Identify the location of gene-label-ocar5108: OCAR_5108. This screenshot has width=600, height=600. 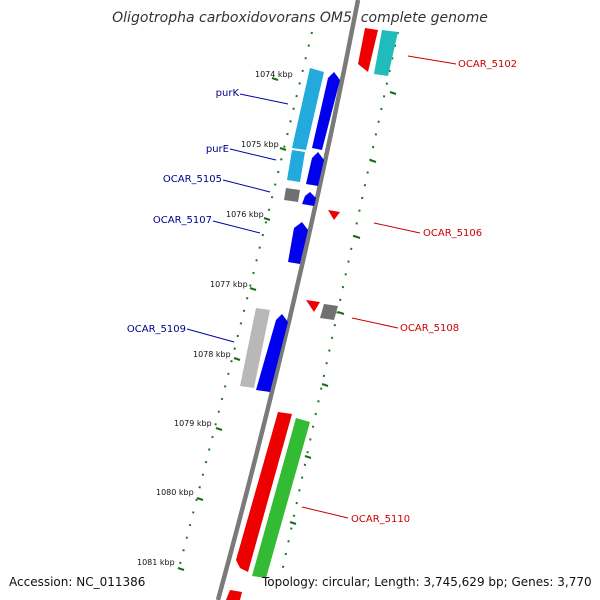
(429, 328).